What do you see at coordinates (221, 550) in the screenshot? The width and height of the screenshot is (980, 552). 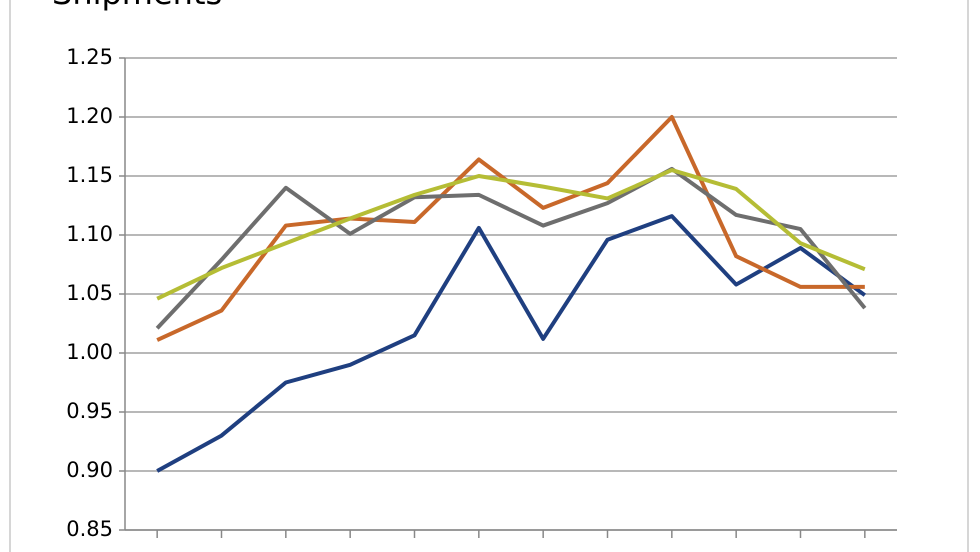 I see `x-tick-label: F` at bounding box center [221, 550].